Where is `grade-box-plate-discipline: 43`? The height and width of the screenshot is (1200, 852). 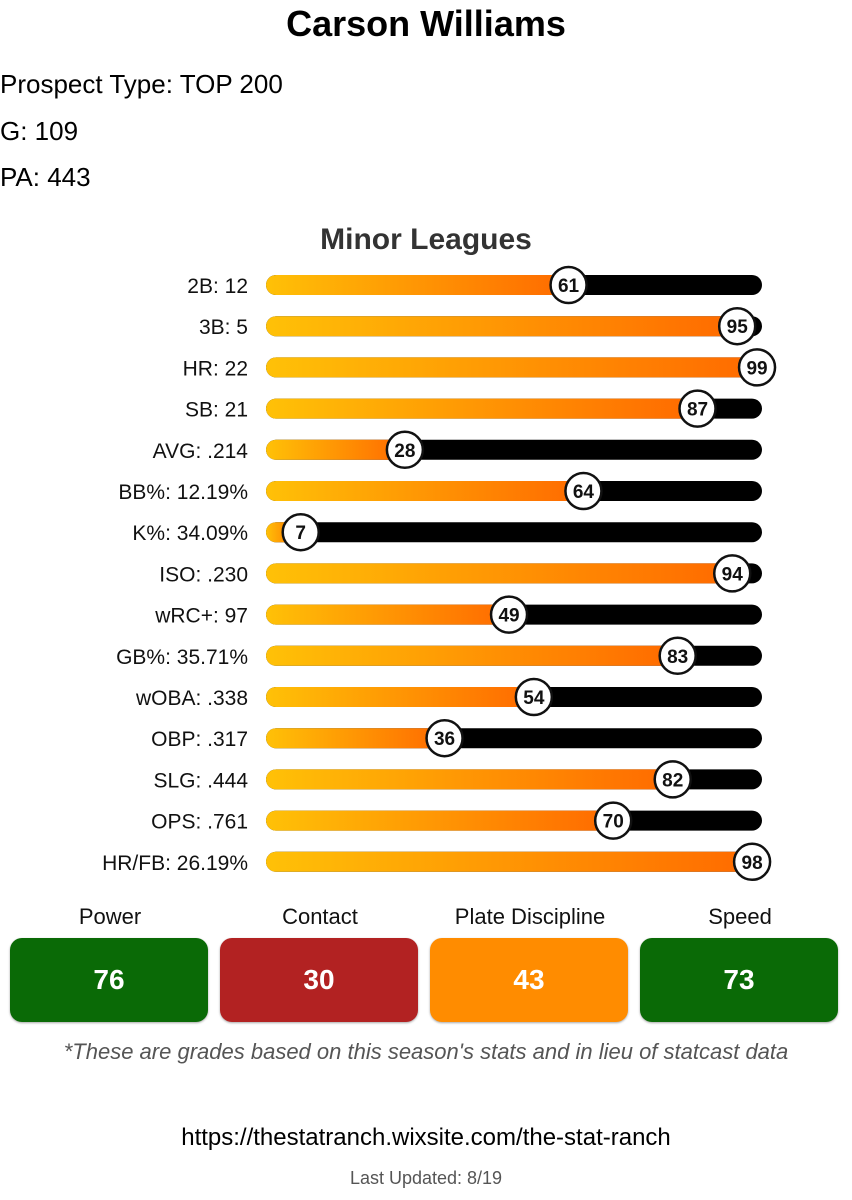 grade-box-plate-discipline: 43 is located at coordinates (529, 980).